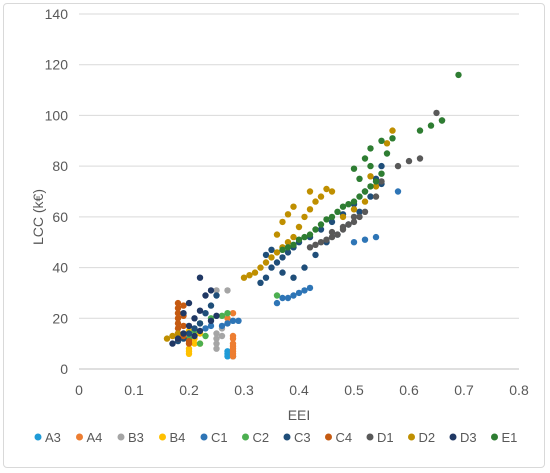  What do you see at coordinates (60, 268) in the screenshot?
I see `y-tick-label: 40` at bounding box center [60, 268].